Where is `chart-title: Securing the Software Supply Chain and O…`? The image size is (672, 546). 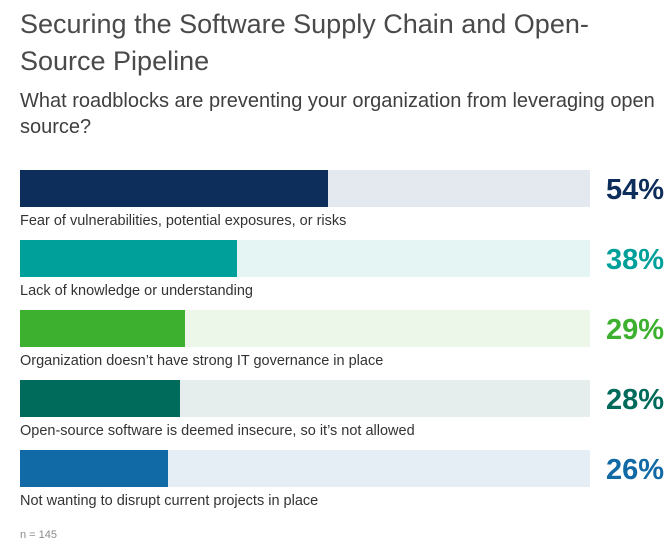
chart-title: Securing the Software Supply Chain and O… is located at coordinates (304, 42).